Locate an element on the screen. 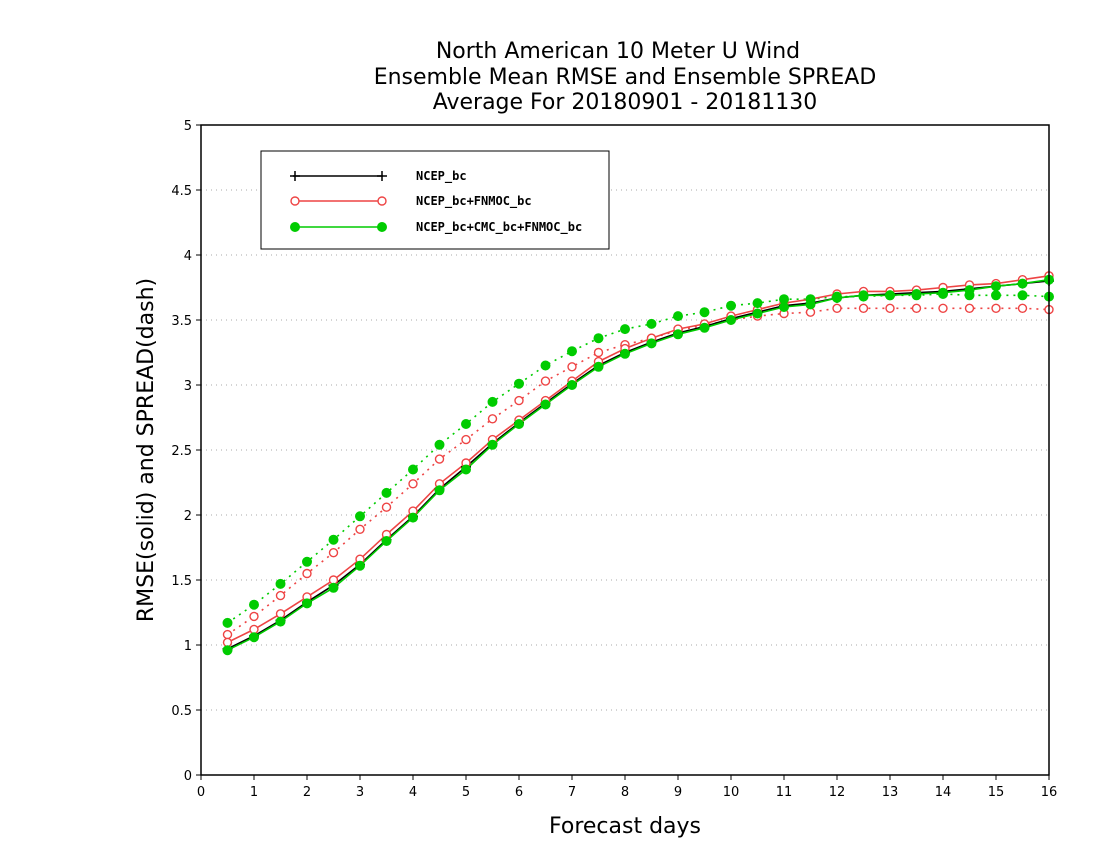 The width and height of the screenshot is (1100, 850). y-axis-label: RMSE(solid) and SPREAD(dash) is located at coordinates (146, 450).